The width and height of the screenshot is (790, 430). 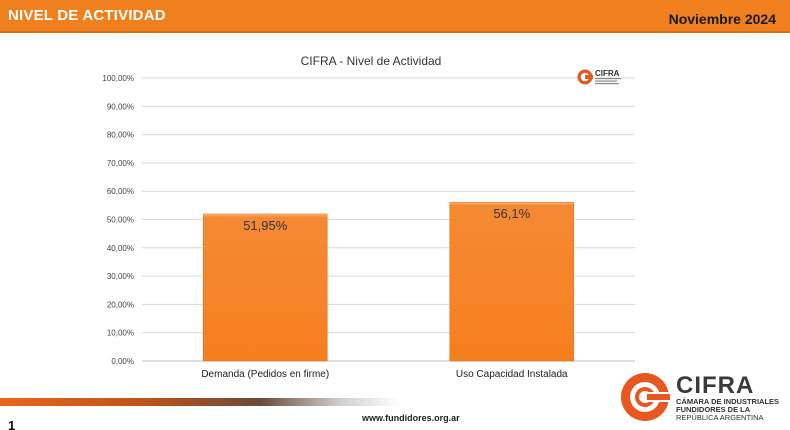 I want to click on data-label: 56,1%, so click(x=511, y=213).